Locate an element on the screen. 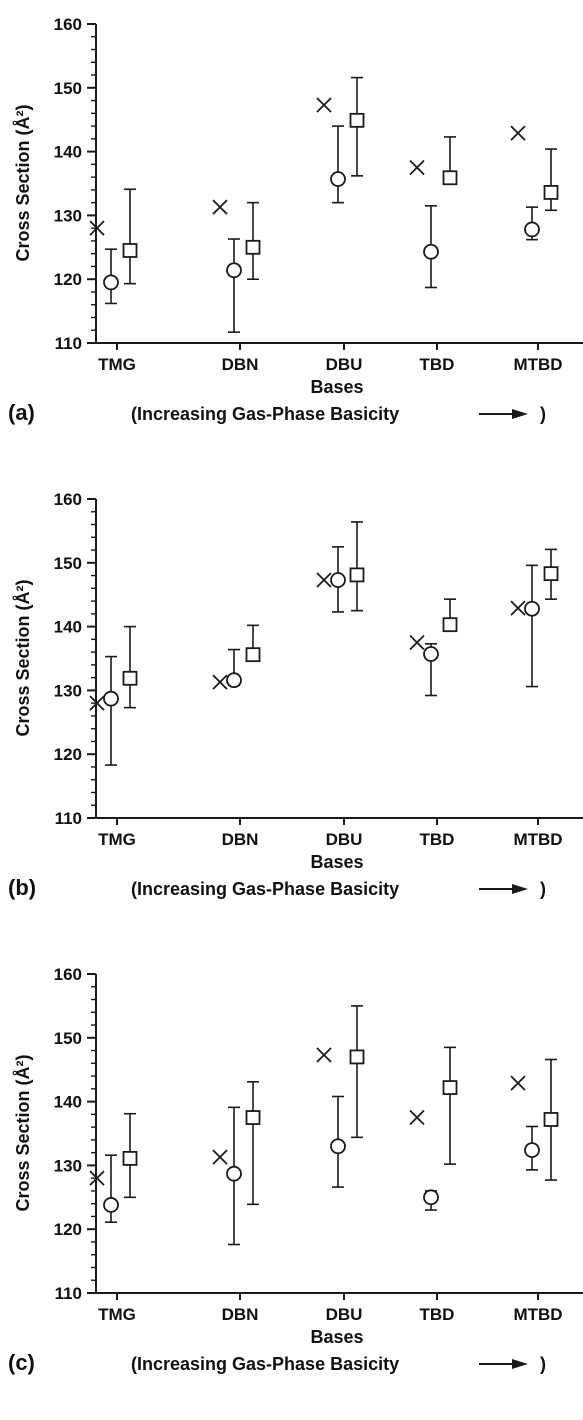 Image resolution: width=583 pixels, height=1420 pixels. panel-label: (a) is located at coordinates (21, 412).